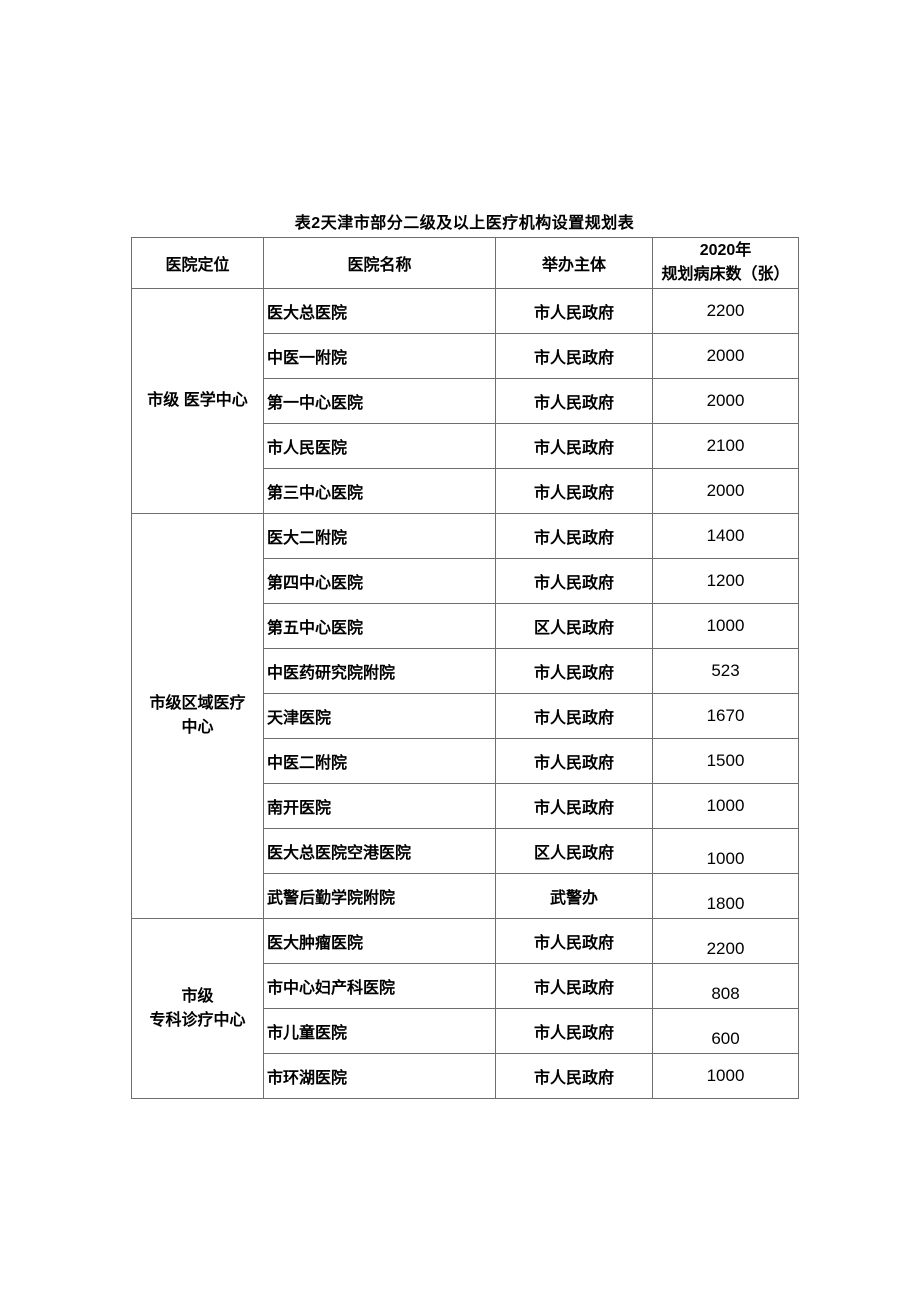  I want to click on table-row: 中医二附院 市人民政府 1500, so click(465, 761).